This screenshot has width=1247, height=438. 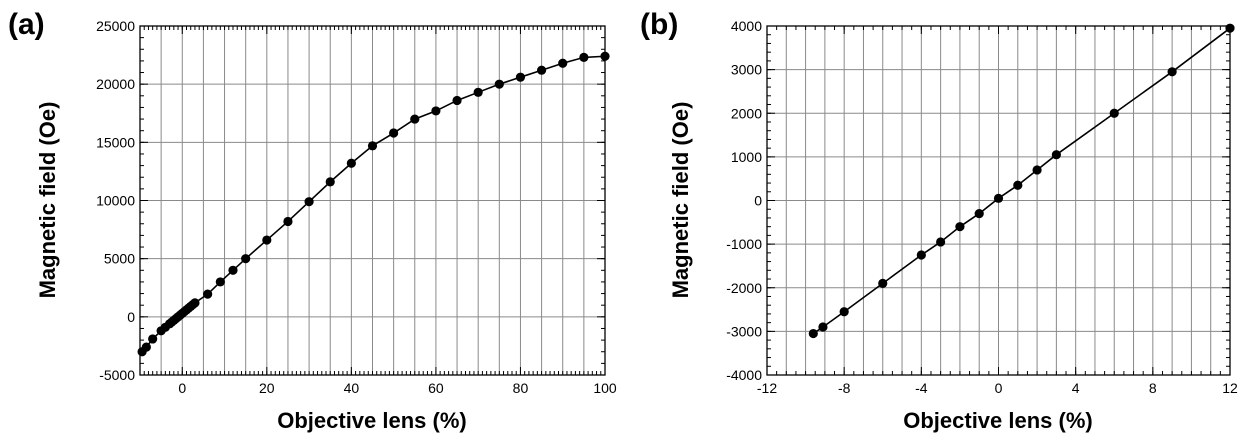 What do you see at coordinates (998, 420) in the screenshot?
I see `x-axis-title-b: Objective lens (%)` at bounding box center [998, 420].